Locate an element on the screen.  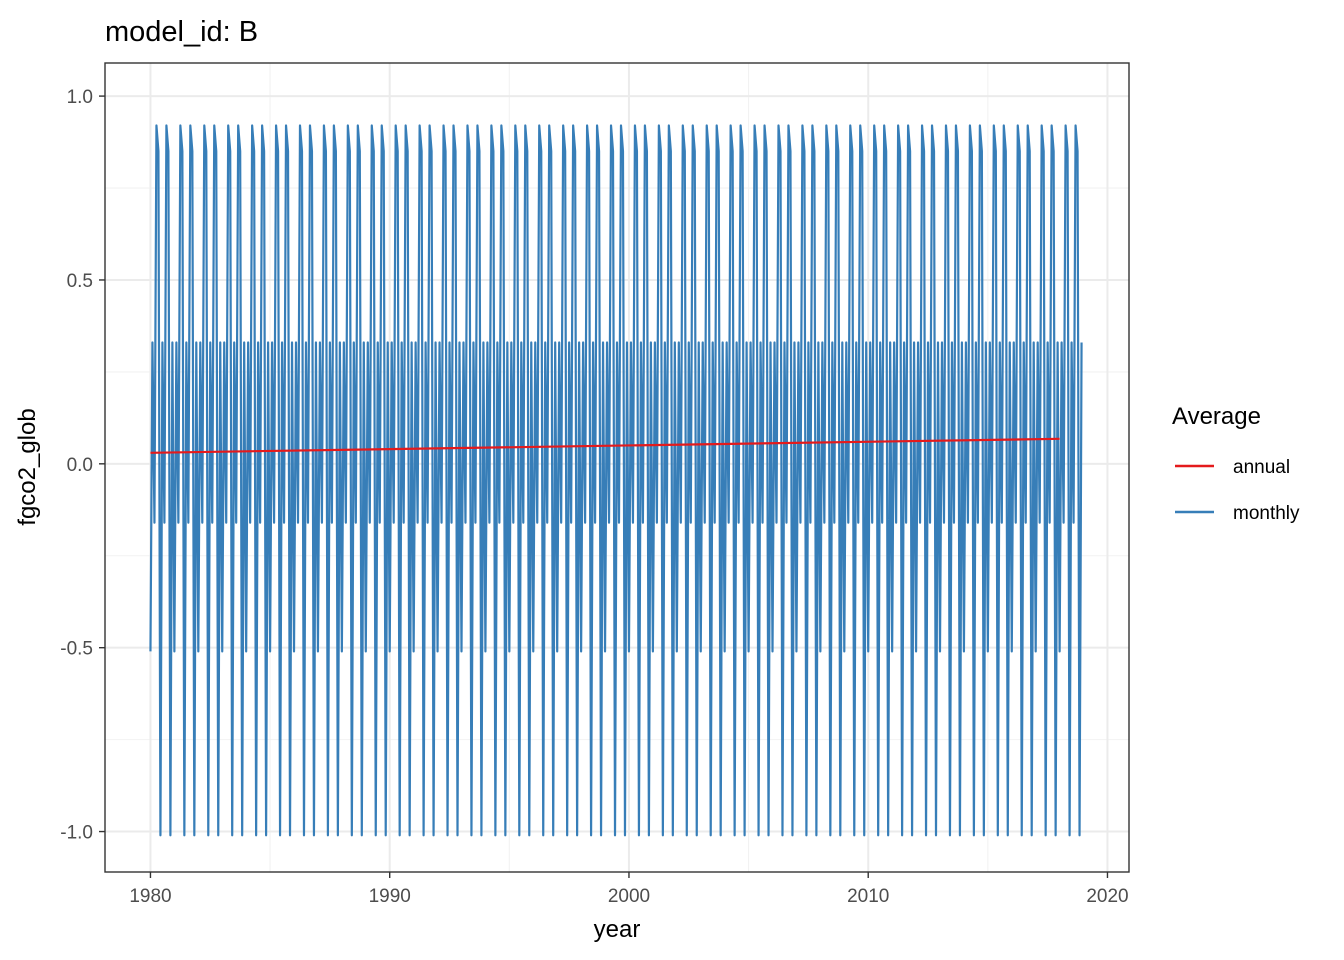
x-tick-label: 1990 is located at coordinates (390, 896).